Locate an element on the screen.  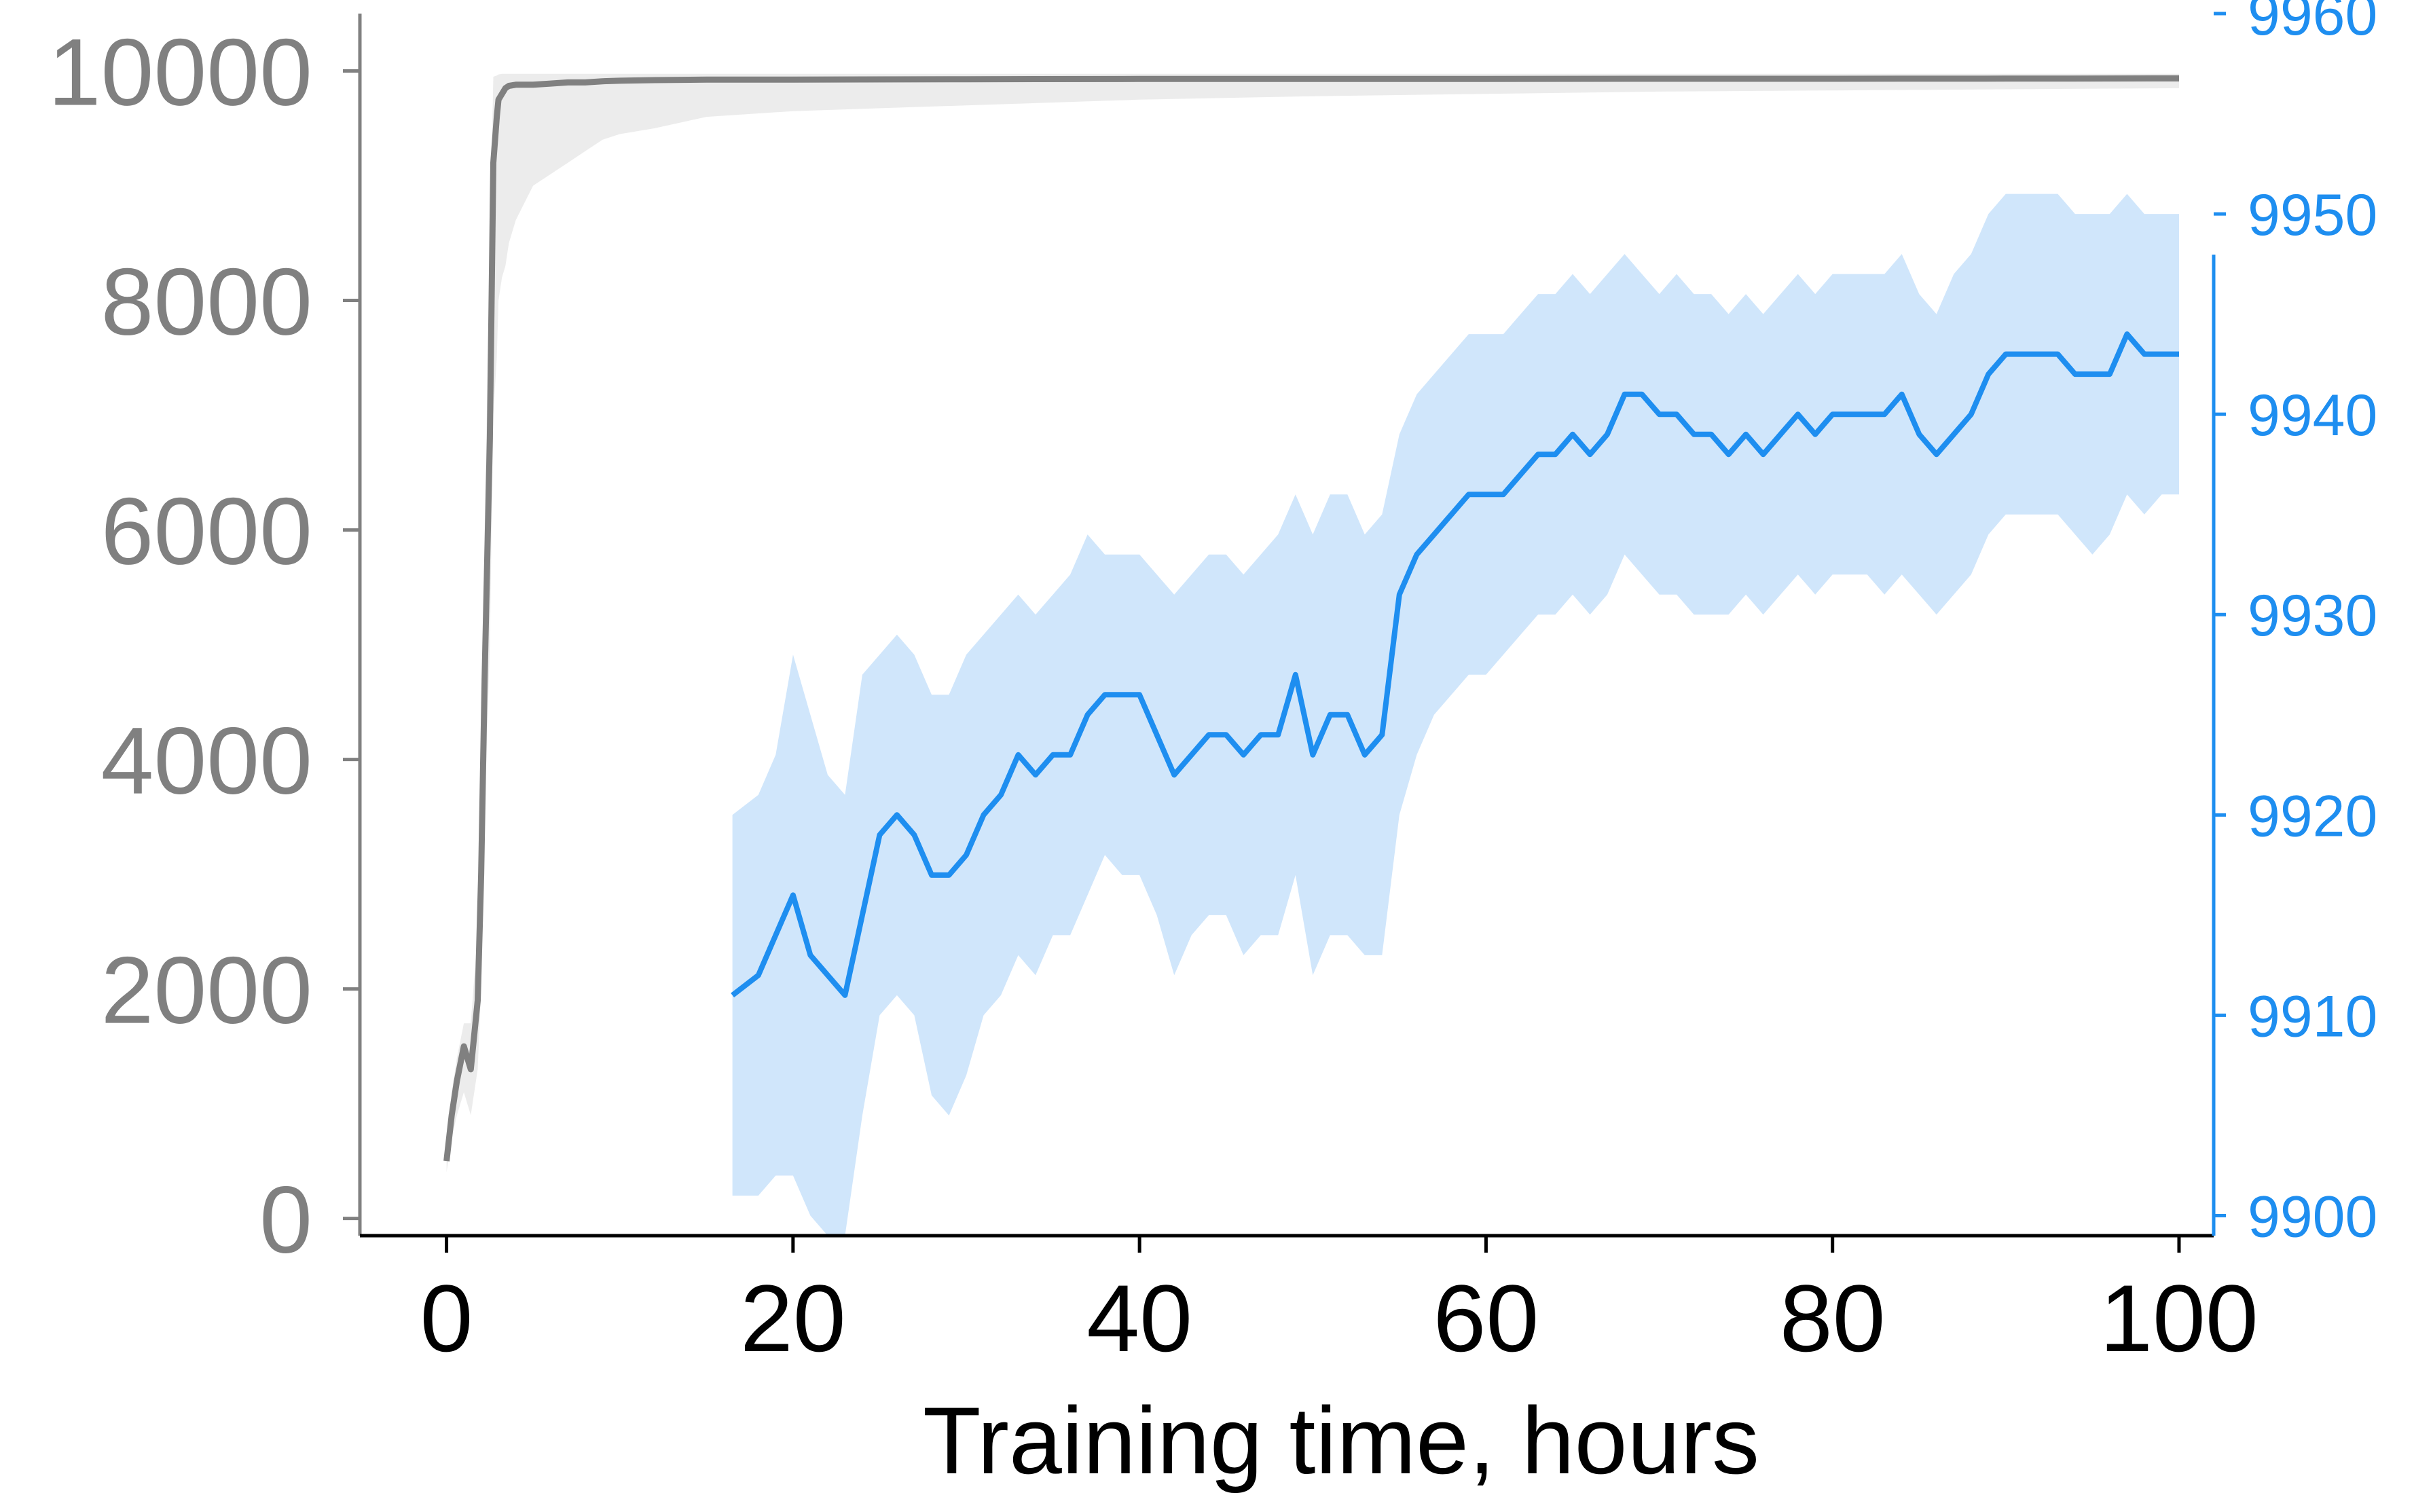
right-y-tick-label: 9920 is located at coordinates (2312, 816).